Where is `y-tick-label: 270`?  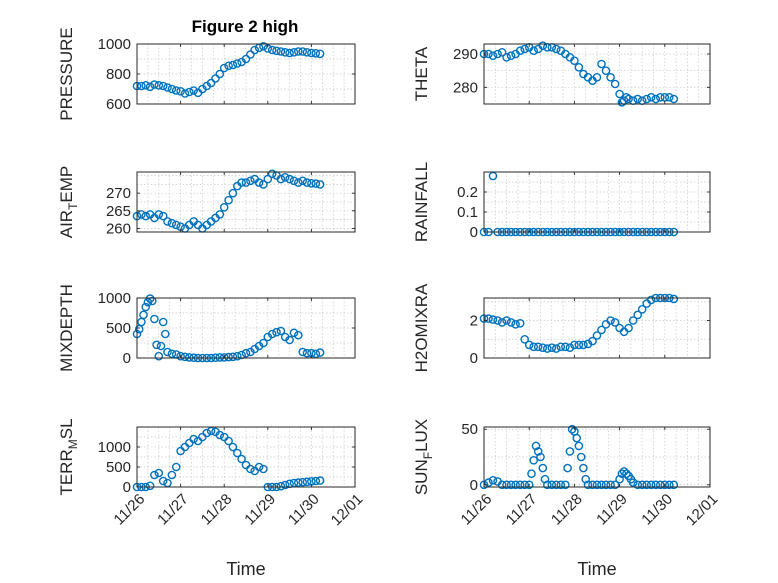 y-tick-label: 270 is located at coordinates (118, 193).